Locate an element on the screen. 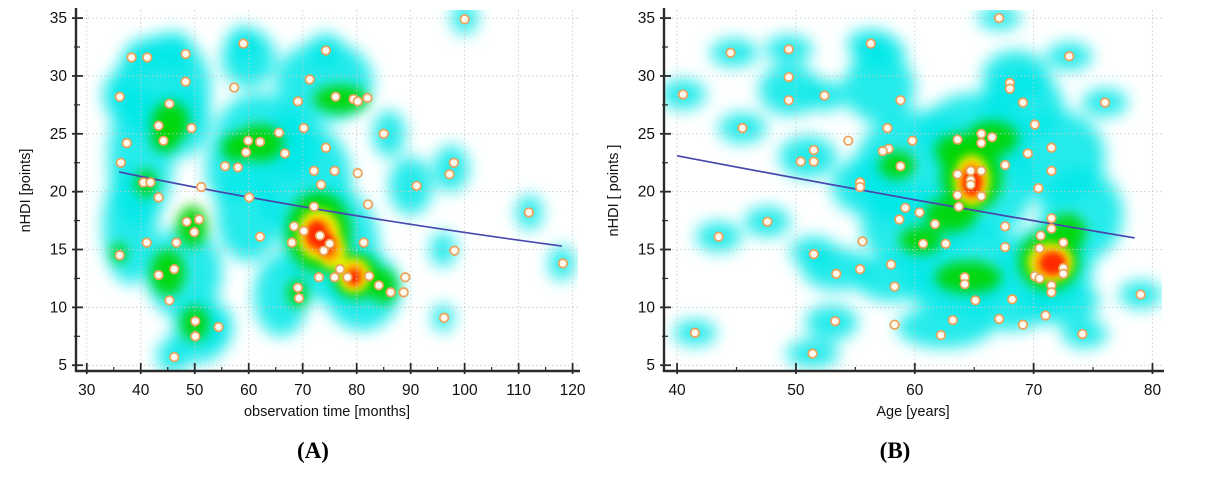  x-tick-label: 30 is located at coordinates (87, 390).